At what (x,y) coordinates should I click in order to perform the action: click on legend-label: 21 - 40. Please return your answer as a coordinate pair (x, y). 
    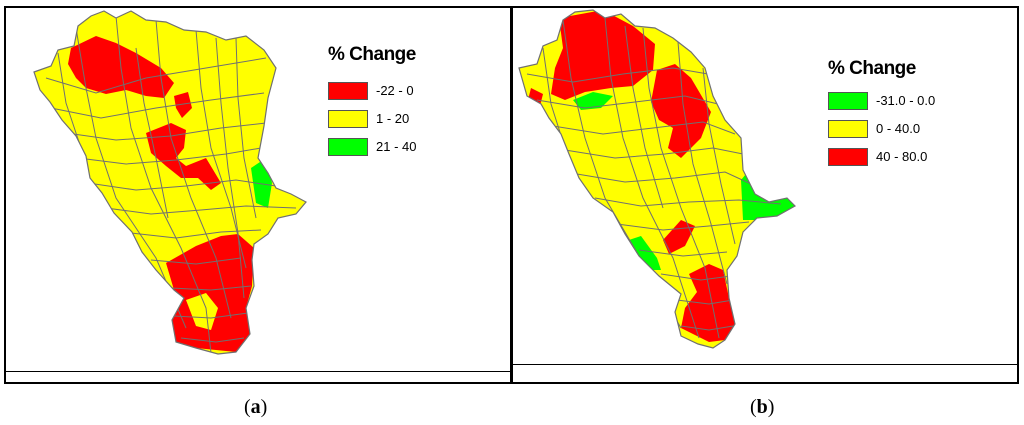
    Looking at the image, I should click on (396, 146).